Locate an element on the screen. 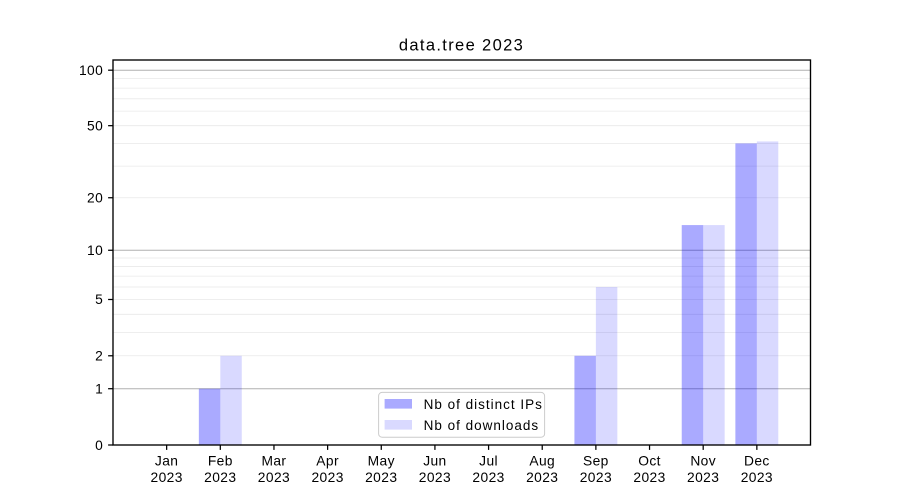  svg-text: 50 is located at coordinates (95, 125).